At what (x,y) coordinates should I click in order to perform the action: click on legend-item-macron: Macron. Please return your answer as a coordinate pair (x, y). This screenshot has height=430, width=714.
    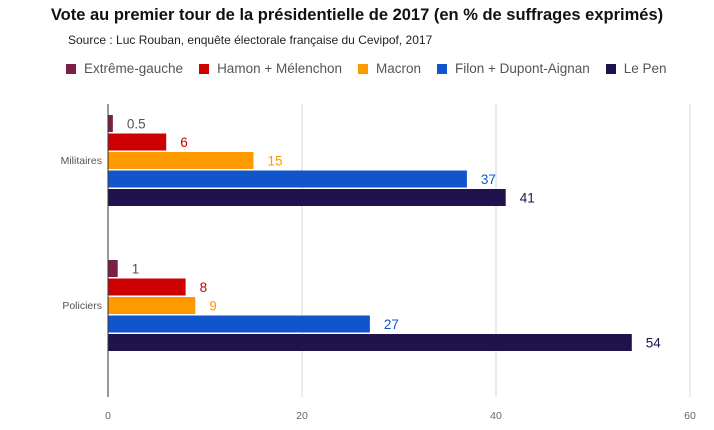
    Looking at the image, I should click on (389, 68).